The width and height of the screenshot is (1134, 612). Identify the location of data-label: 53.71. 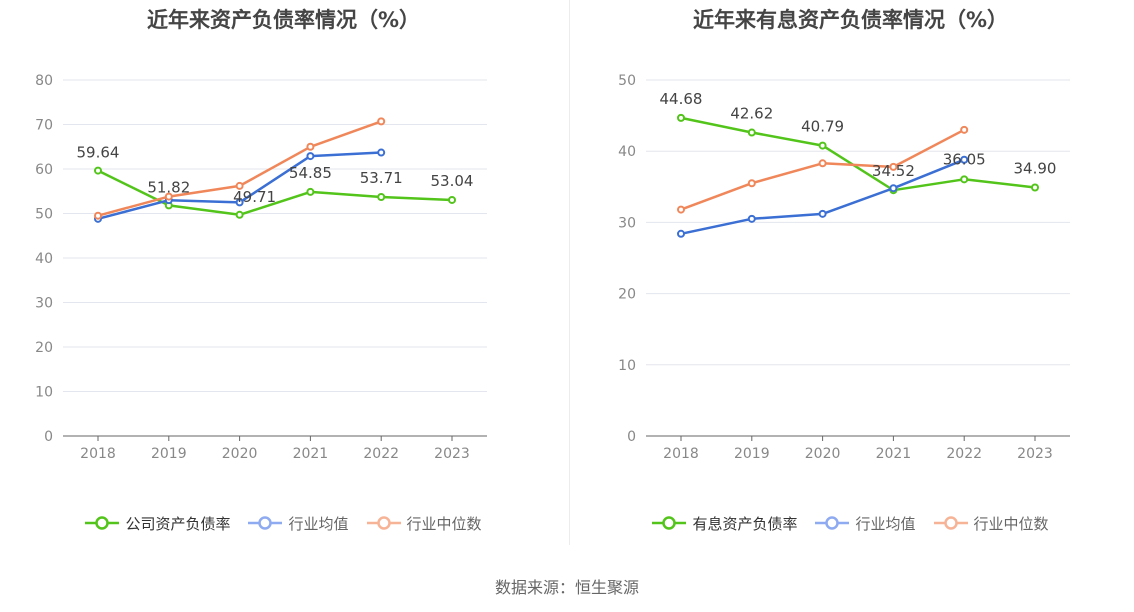
(381, 178).